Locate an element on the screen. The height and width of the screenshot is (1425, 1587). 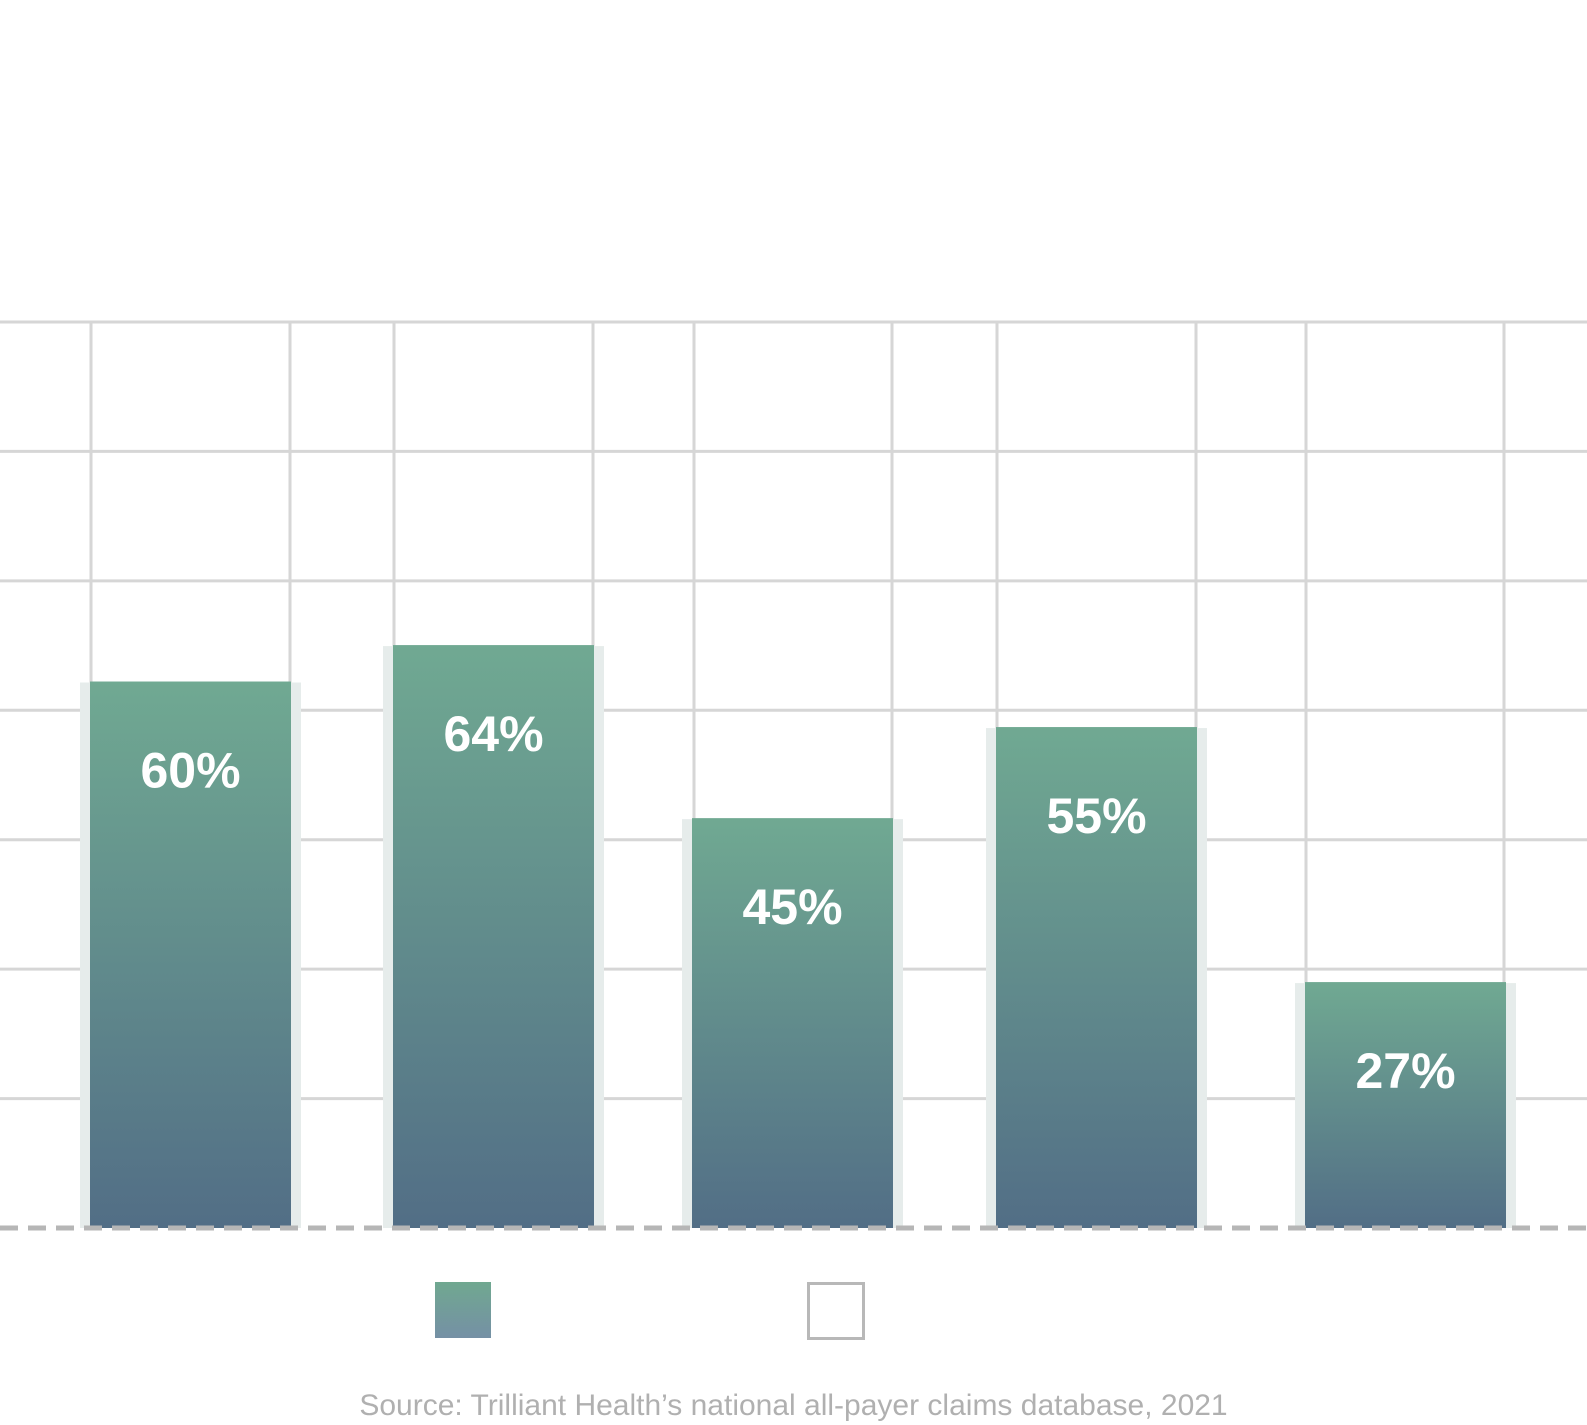
legend is located at coordinates (793, 1312).